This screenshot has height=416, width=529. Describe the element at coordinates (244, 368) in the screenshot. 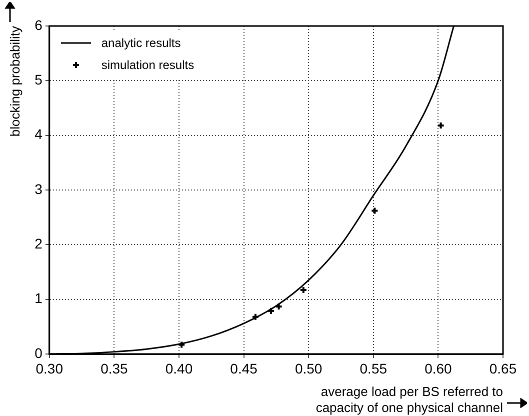

I see `x-tick-label: 0.45` at that location.